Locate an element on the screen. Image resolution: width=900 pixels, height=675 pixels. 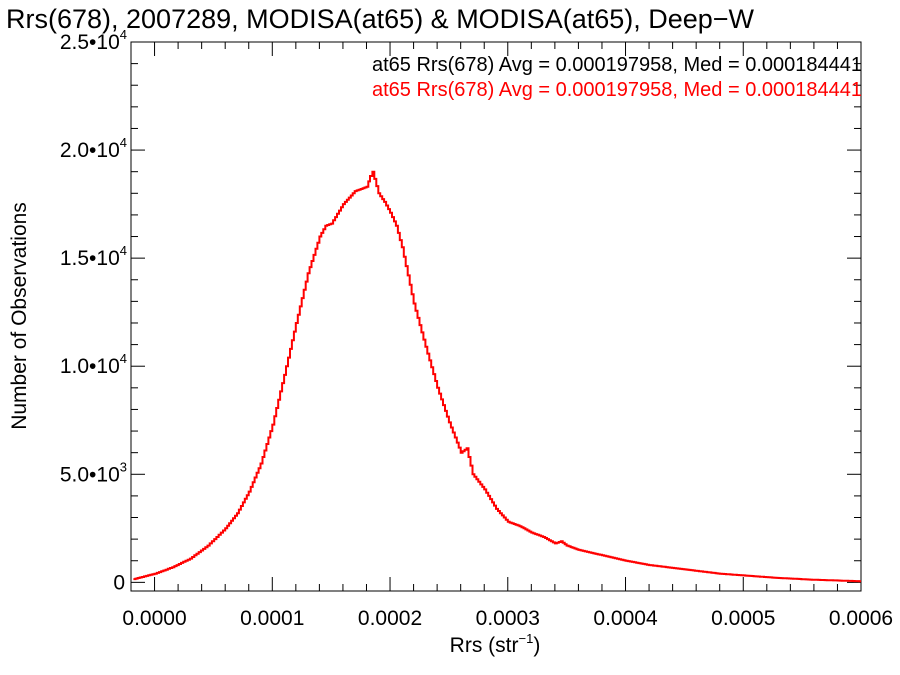
x-tick-label: 0.0004 is located at coordinates (625, 618).